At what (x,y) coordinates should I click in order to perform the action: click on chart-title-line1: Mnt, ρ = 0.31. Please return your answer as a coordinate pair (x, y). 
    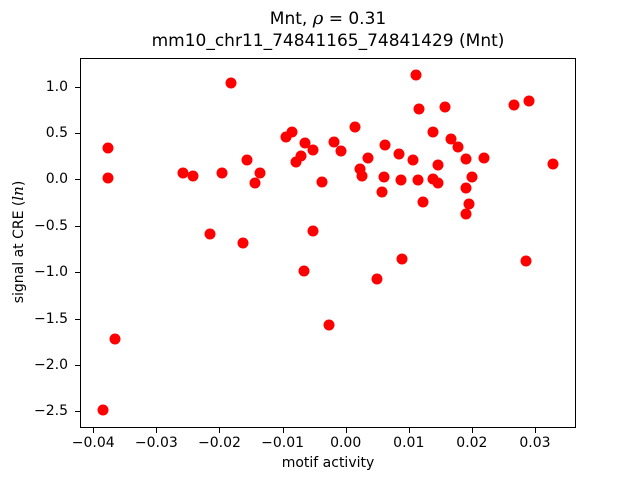
    Looking at the image, I should click on (328, 18).